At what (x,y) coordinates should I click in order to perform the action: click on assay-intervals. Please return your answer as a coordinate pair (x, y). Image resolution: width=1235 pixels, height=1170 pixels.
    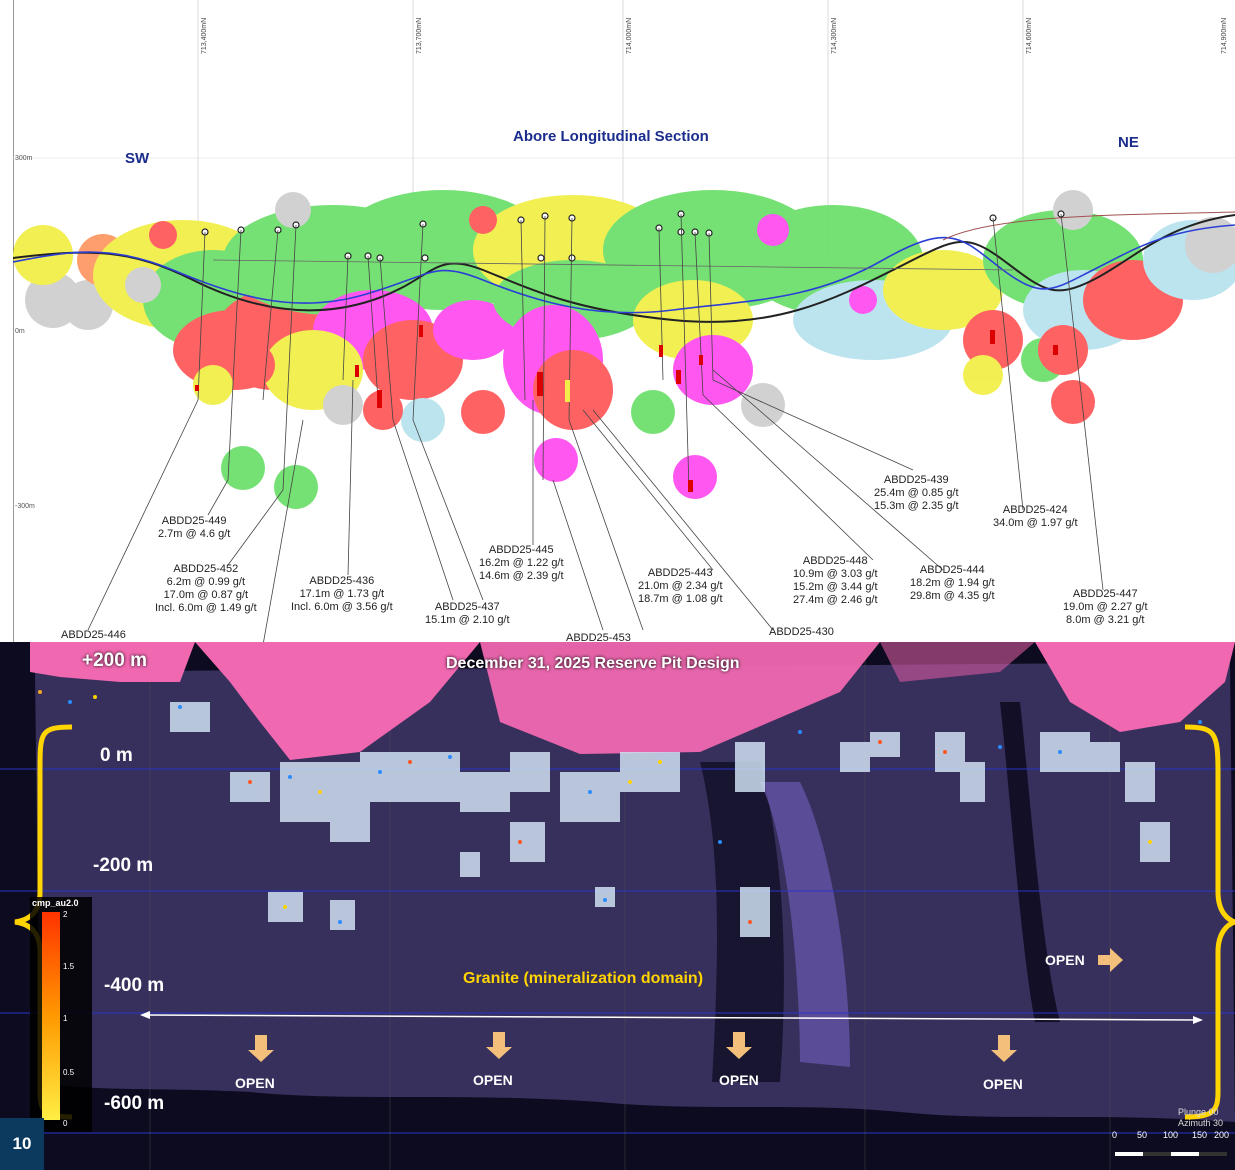
    Looking at the image, I should click on (626, 408).